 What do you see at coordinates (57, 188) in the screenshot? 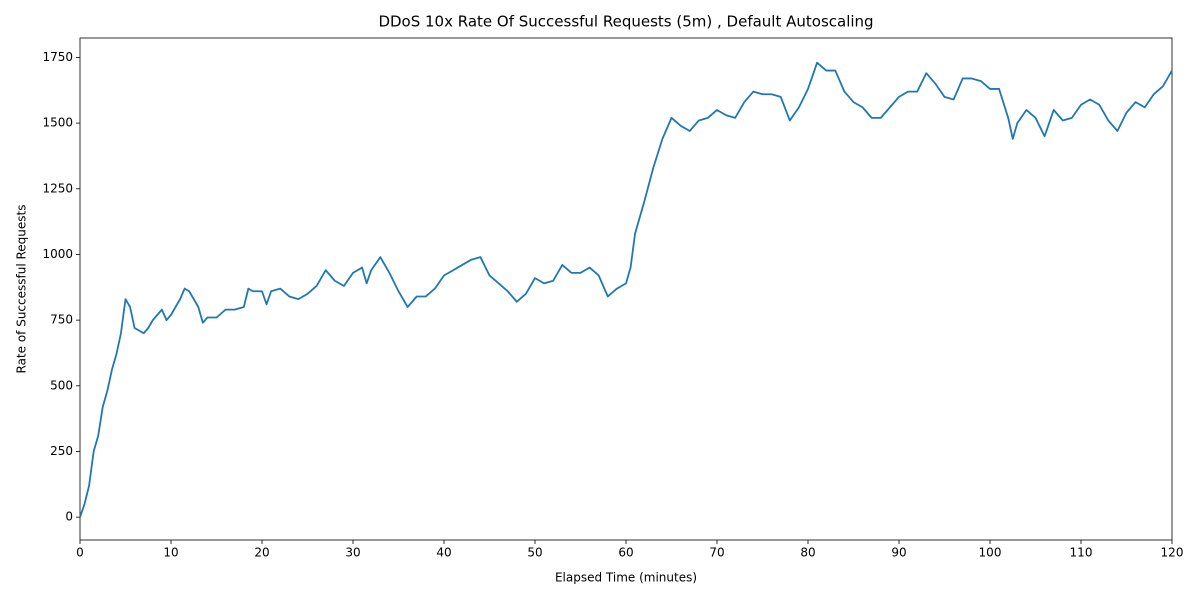
I see `y-tick-label: 1250` at bounding box center [57, 188].